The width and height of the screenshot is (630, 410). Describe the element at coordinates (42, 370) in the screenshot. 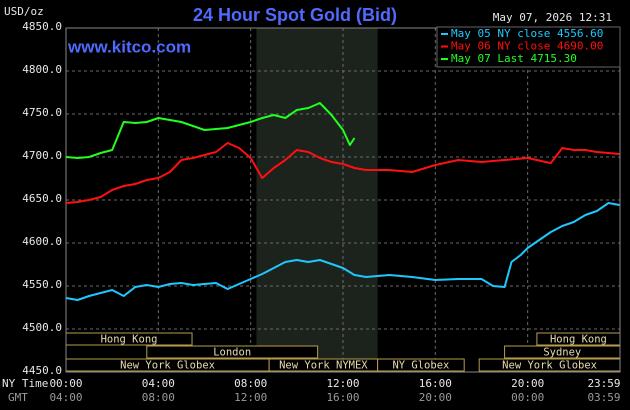

I see `y-tick-label: 4450.0` at that location.